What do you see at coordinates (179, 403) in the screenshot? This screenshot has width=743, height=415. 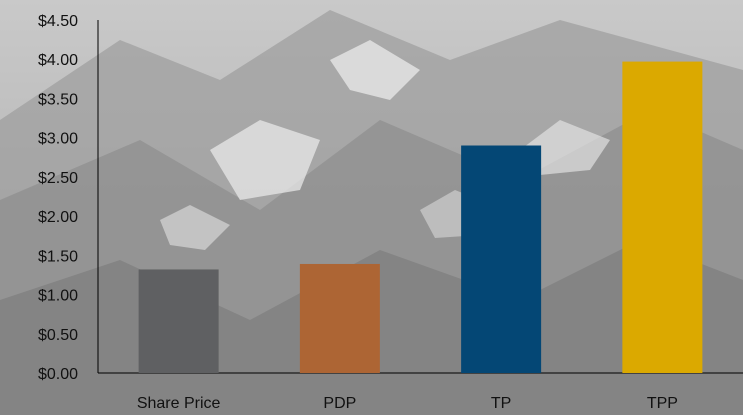 I see `x-category-label: Share Price` at bounding box center [179, 403].